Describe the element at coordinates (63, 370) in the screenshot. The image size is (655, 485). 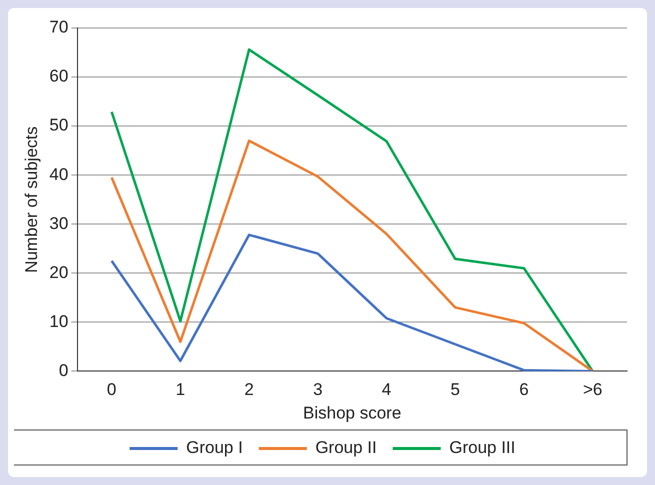
I see `y-tick-label: 0` at that location.